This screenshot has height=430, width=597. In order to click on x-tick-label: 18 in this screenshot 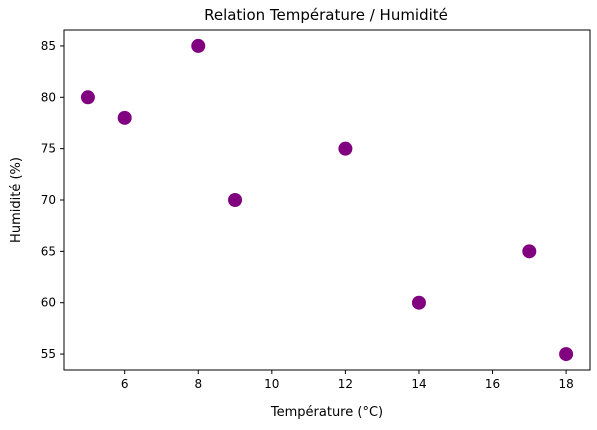, I will do `click(565, 384)`.